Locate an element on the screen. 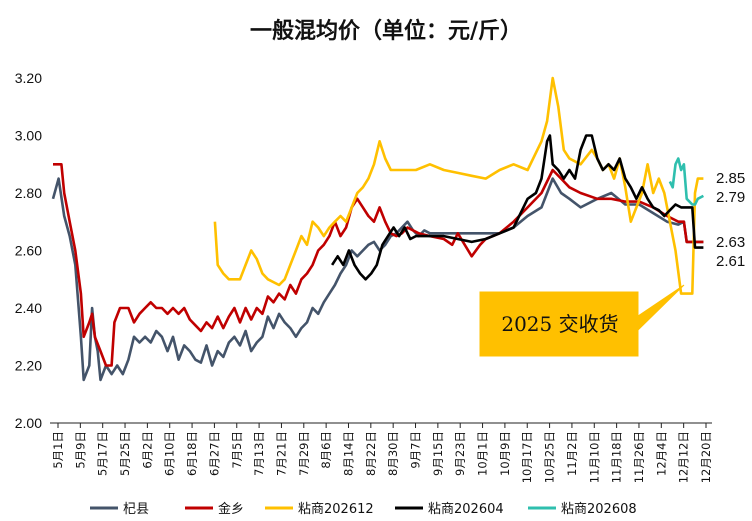  callout-text: 2025 交收货 is located at coordinates (559, 324).